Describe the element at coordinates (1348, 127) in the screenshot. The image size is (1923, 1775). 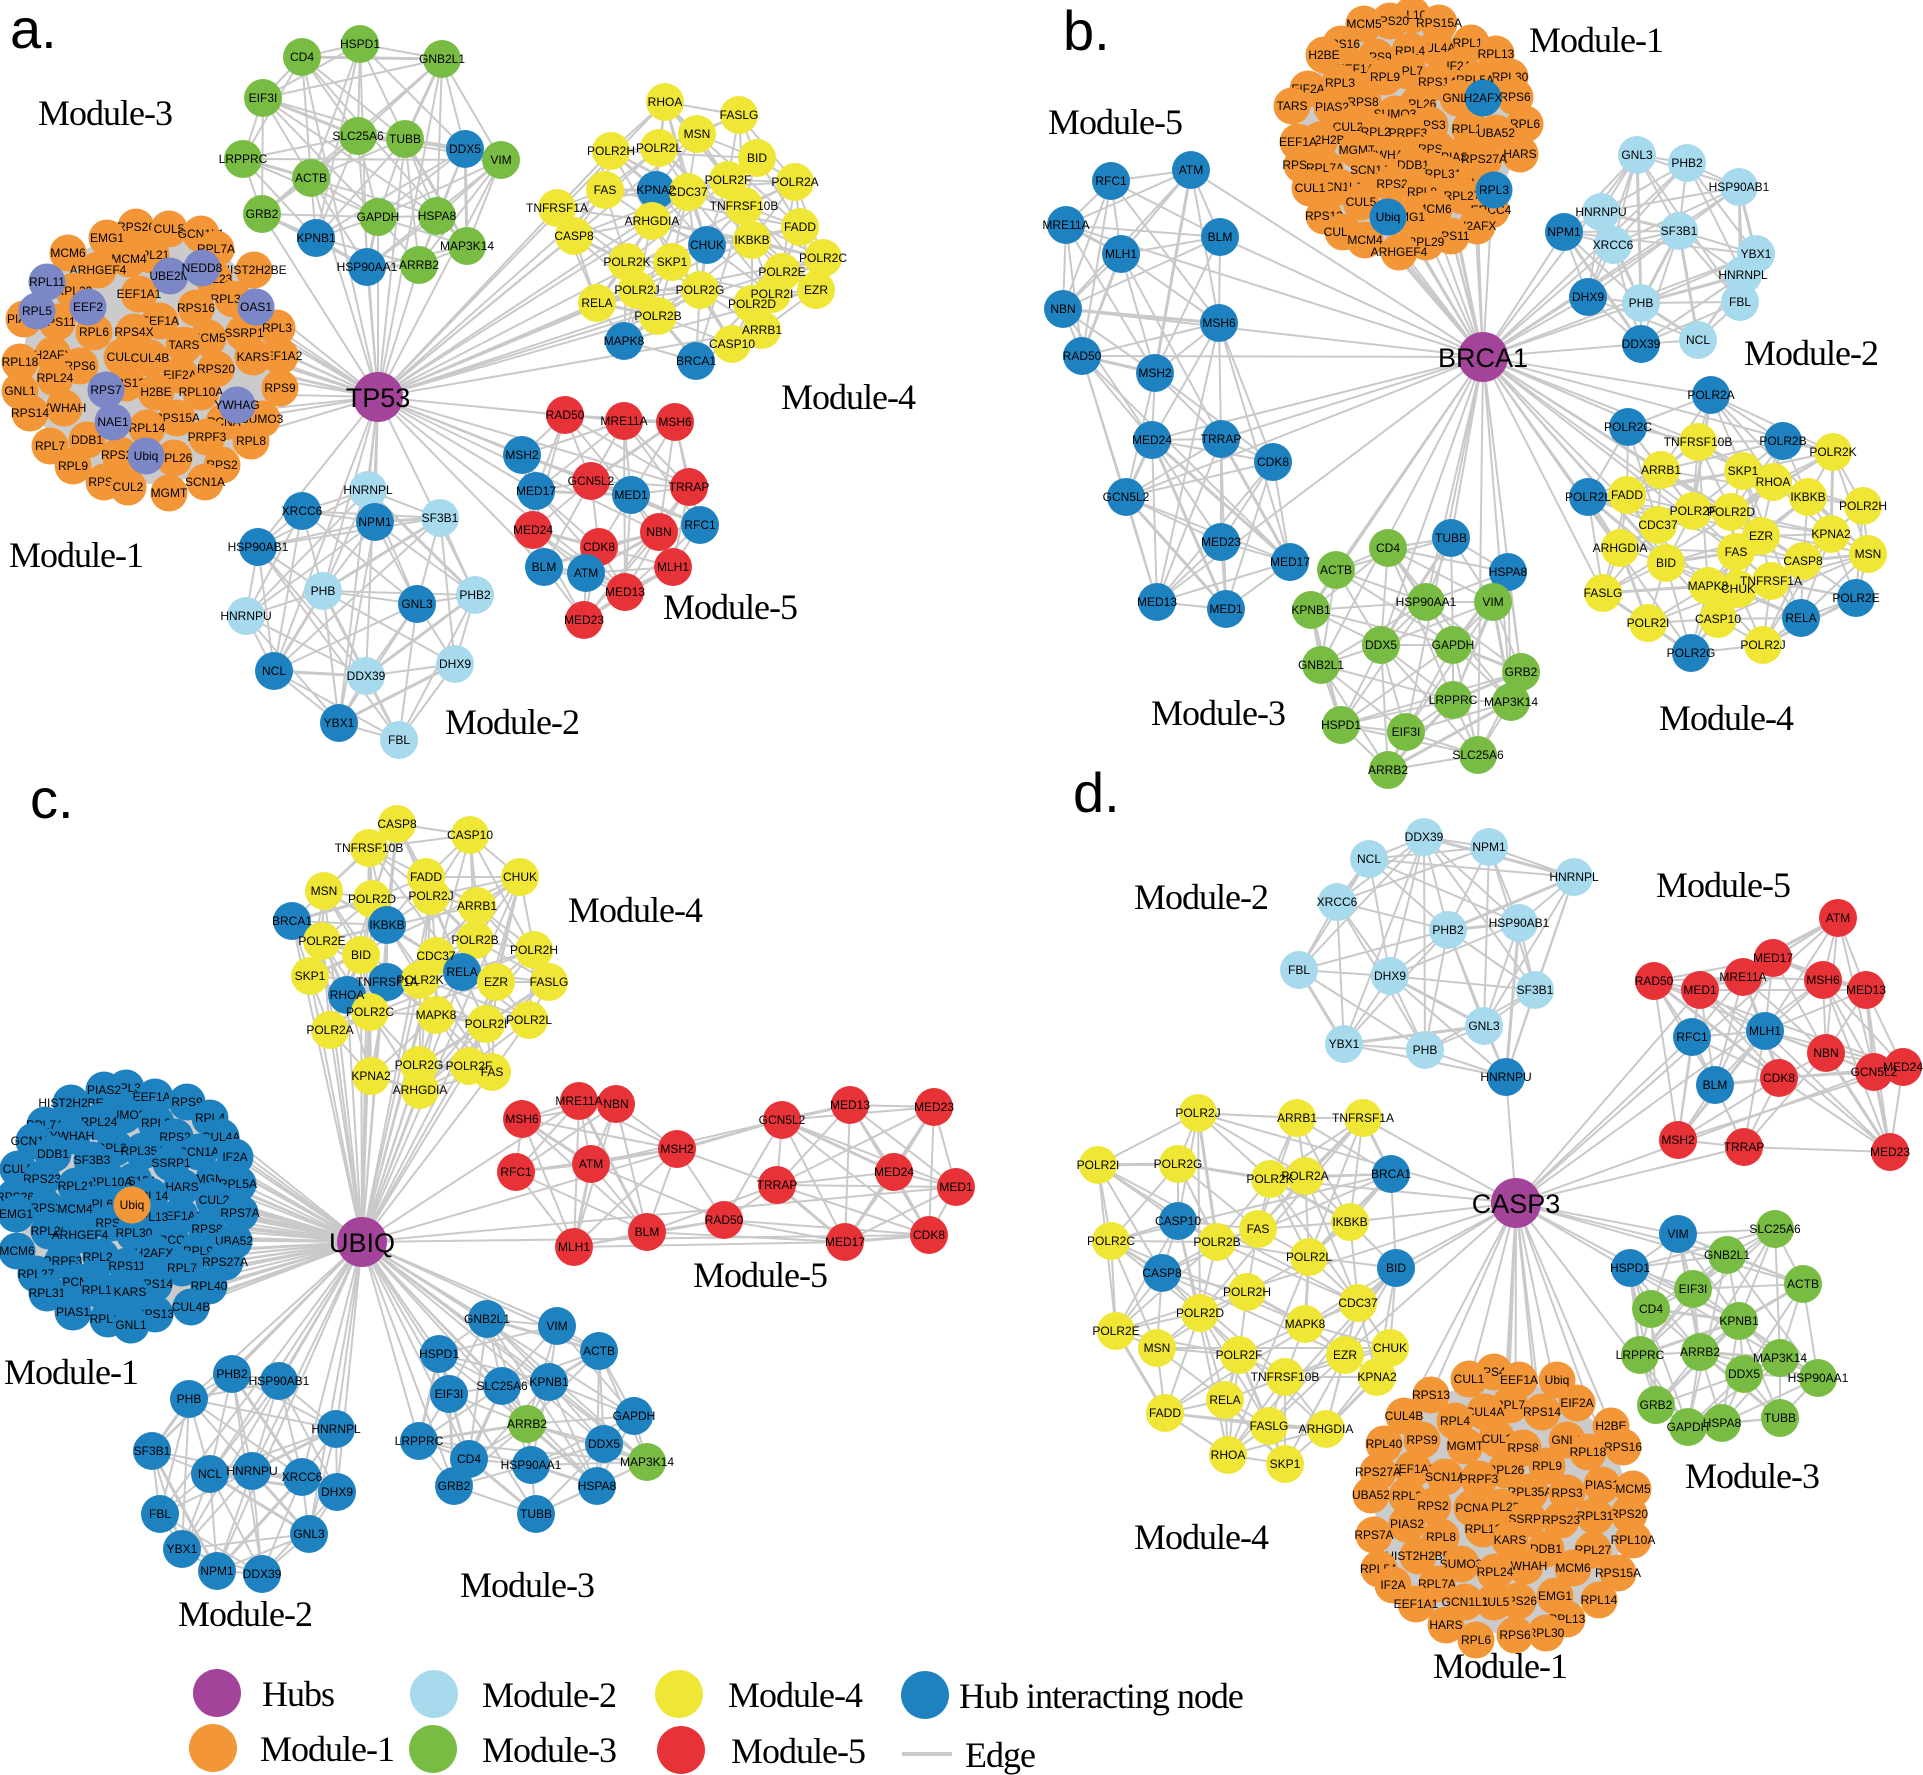
I see `svg-text: CUL2` at that location.